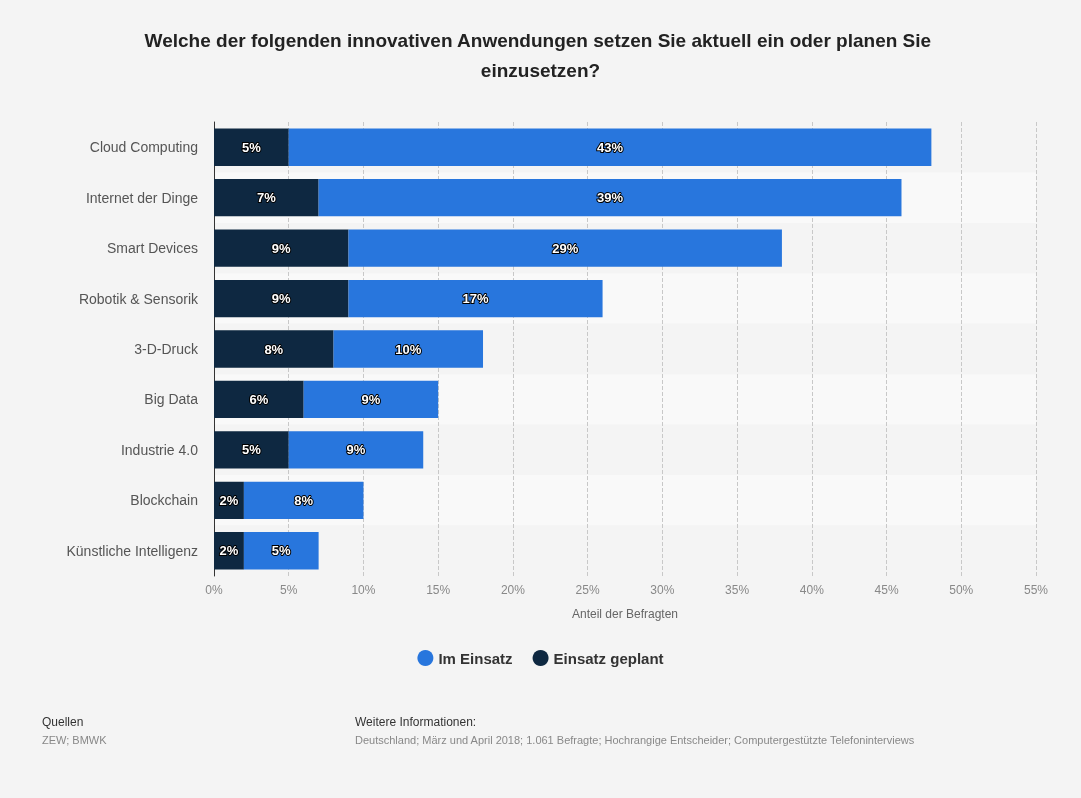 Image resolution: width=1081 pixels, height=798 pixels. I want to click on x-tick-label: 45%, so click(886, 590).